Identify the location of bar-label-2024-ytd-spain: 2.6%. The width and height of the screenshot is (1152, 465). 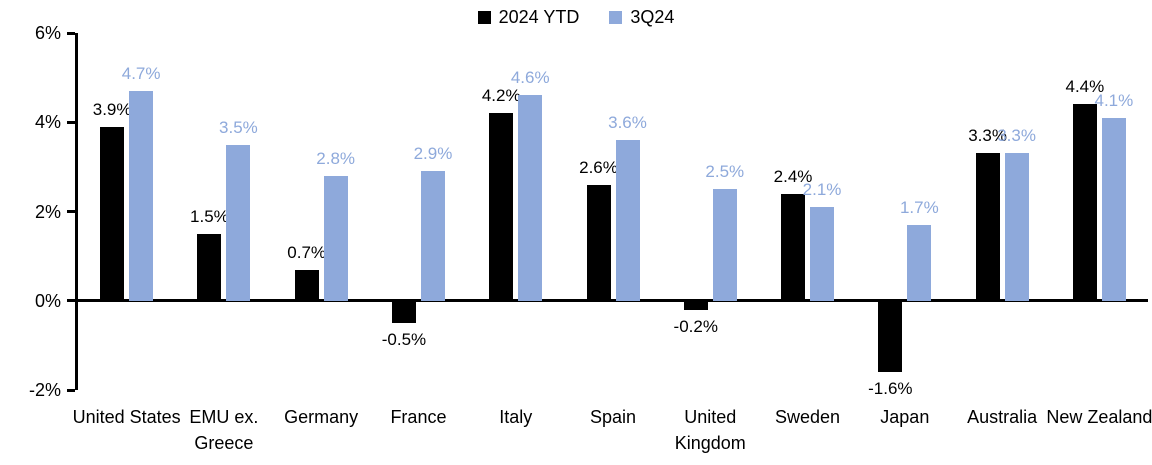
(598, 167).